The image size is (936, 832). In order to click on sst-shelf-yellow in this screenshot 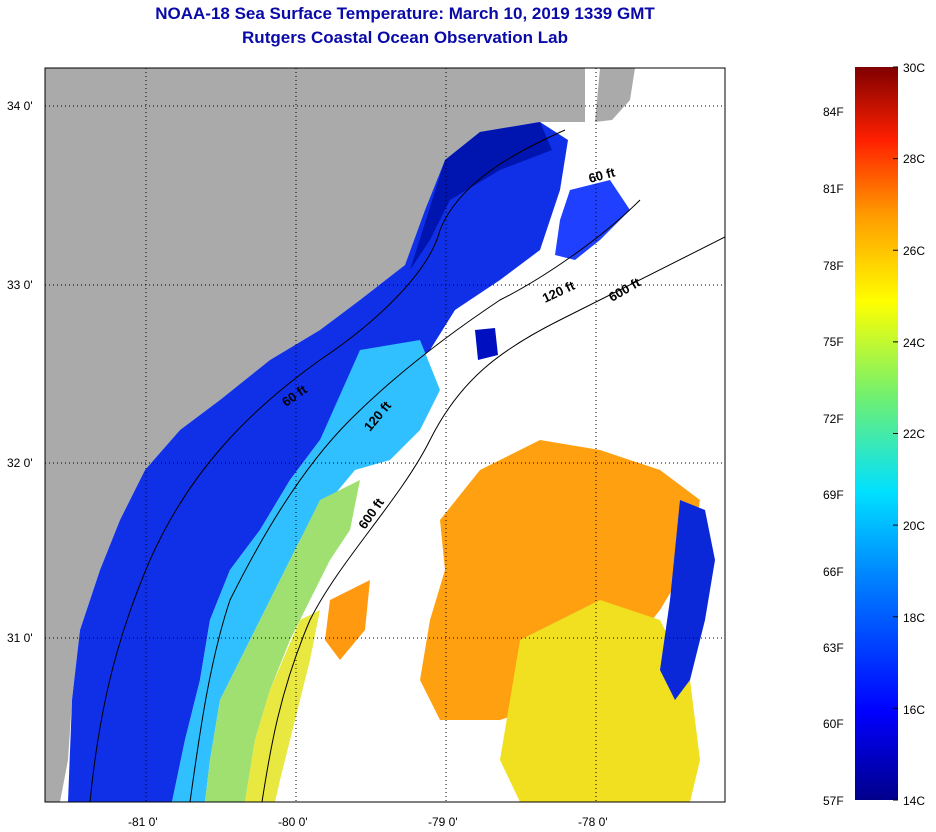, I will do `click(282, 706)`.